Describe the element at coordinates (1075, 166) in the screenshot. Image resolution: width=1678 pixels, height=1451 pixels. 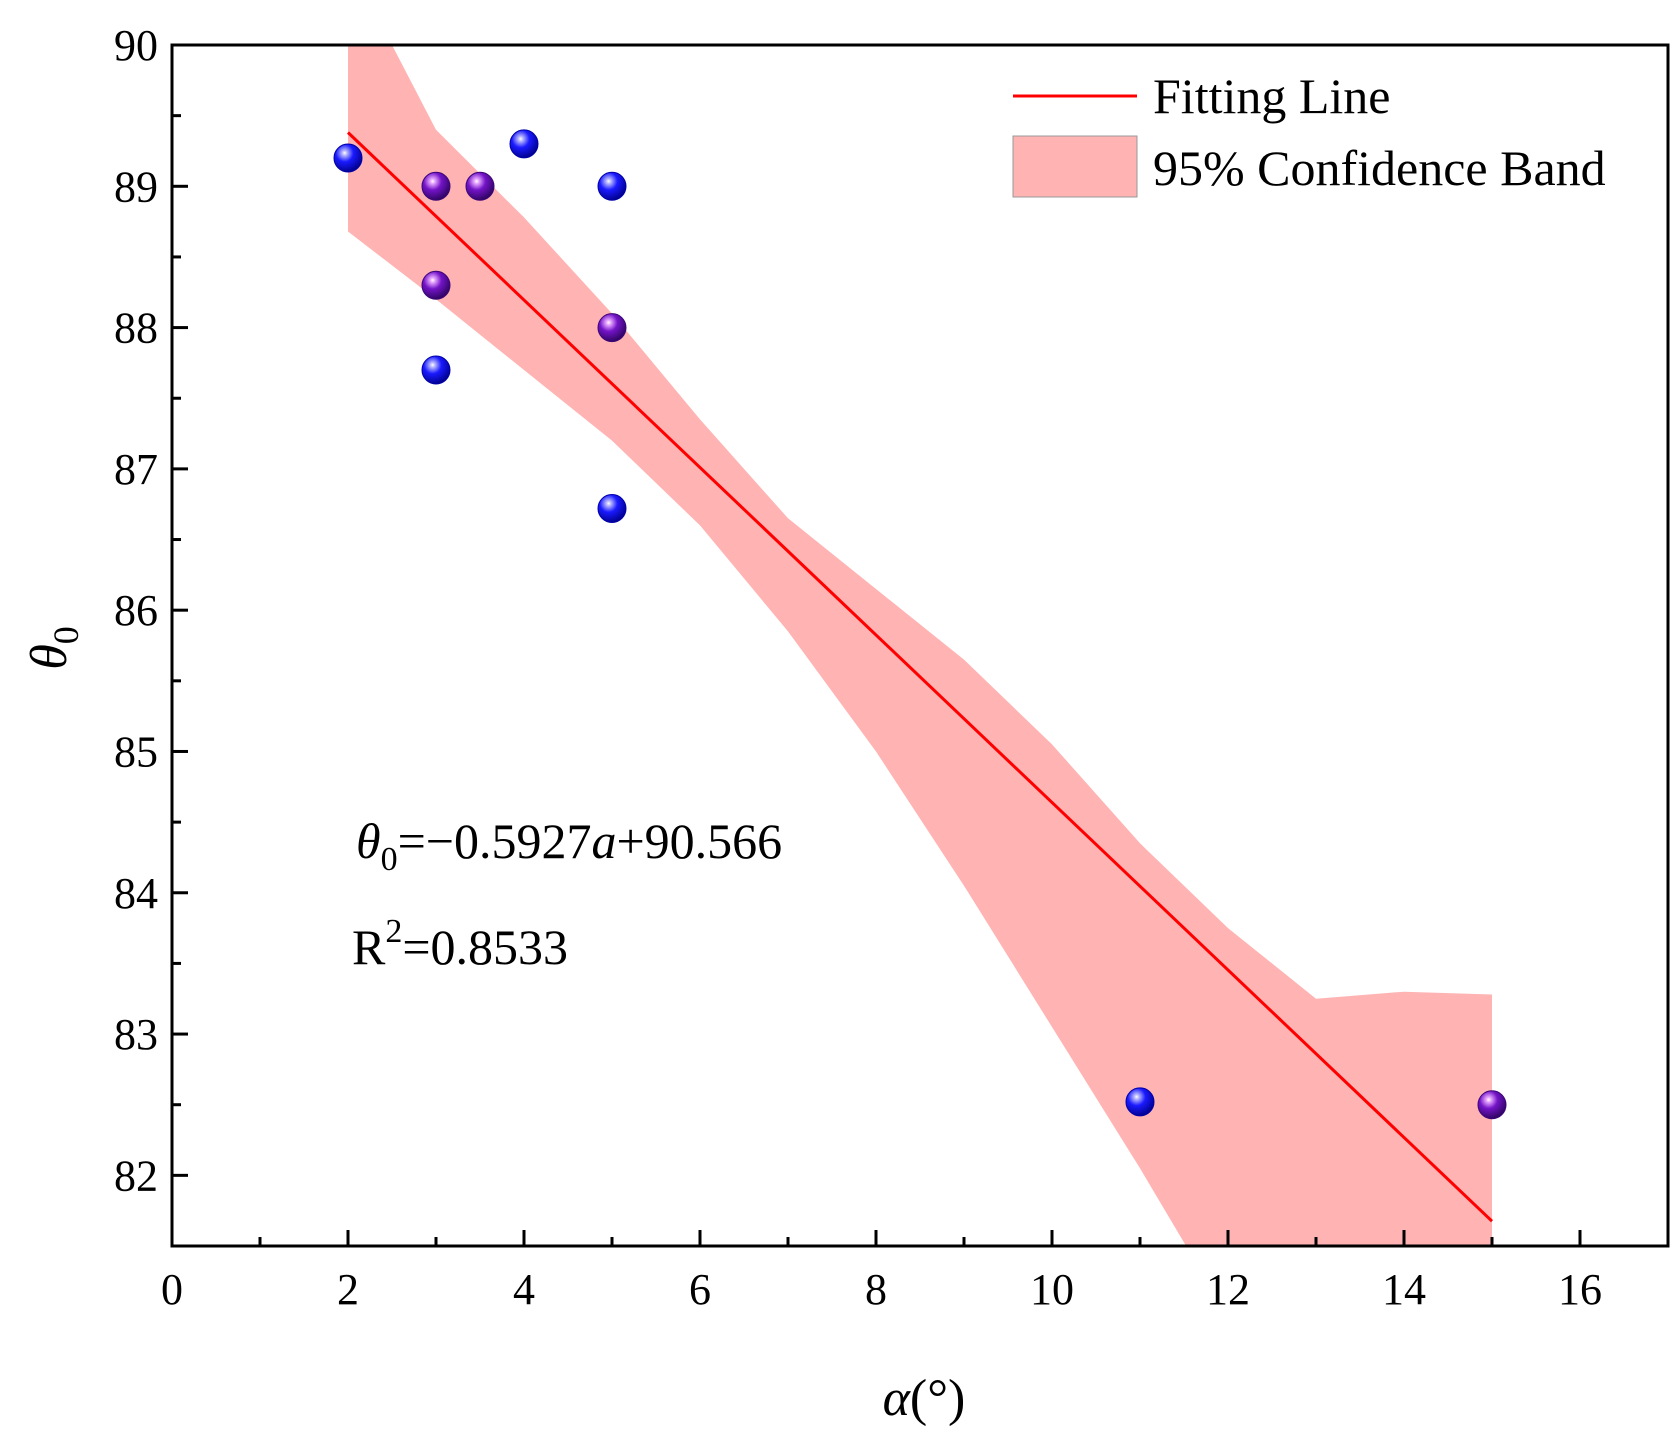
I see `legend-confidence-band-swatch` at that location.